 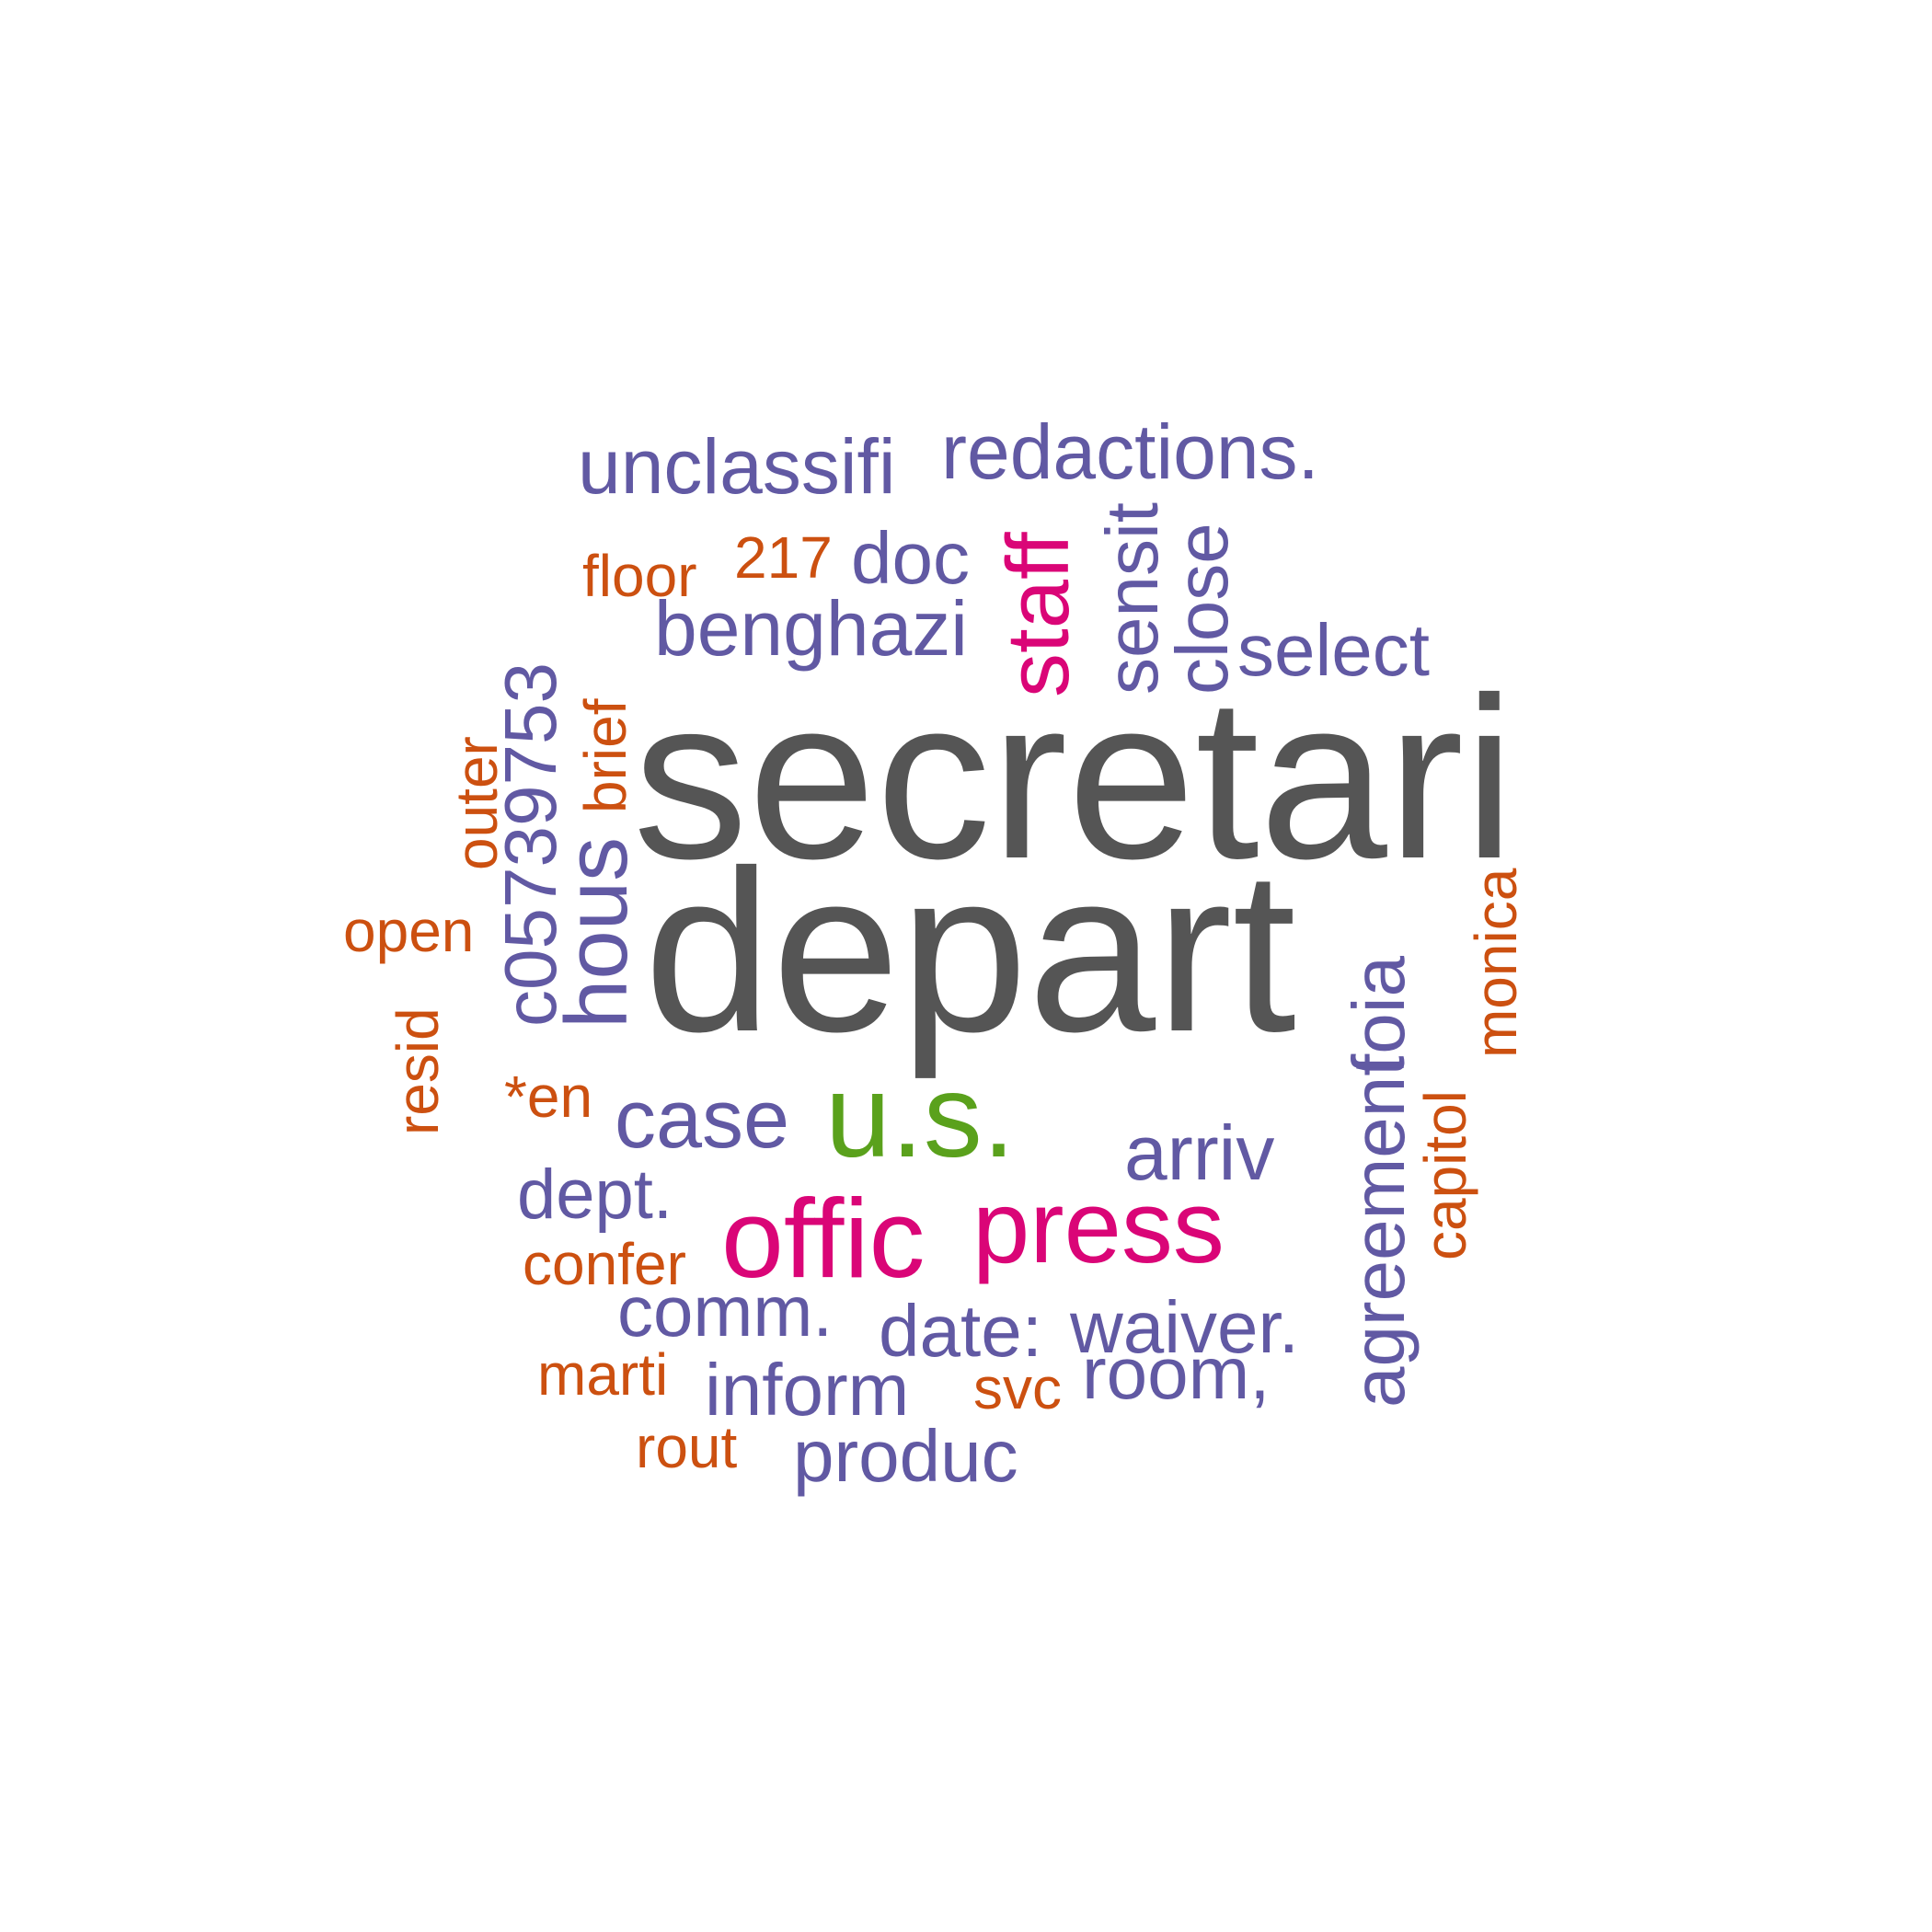 What do you see at coordinates (1379, 1232) in the screenshot?
I see `word-agreement: agreement` at bounding box center [1379, 1232].